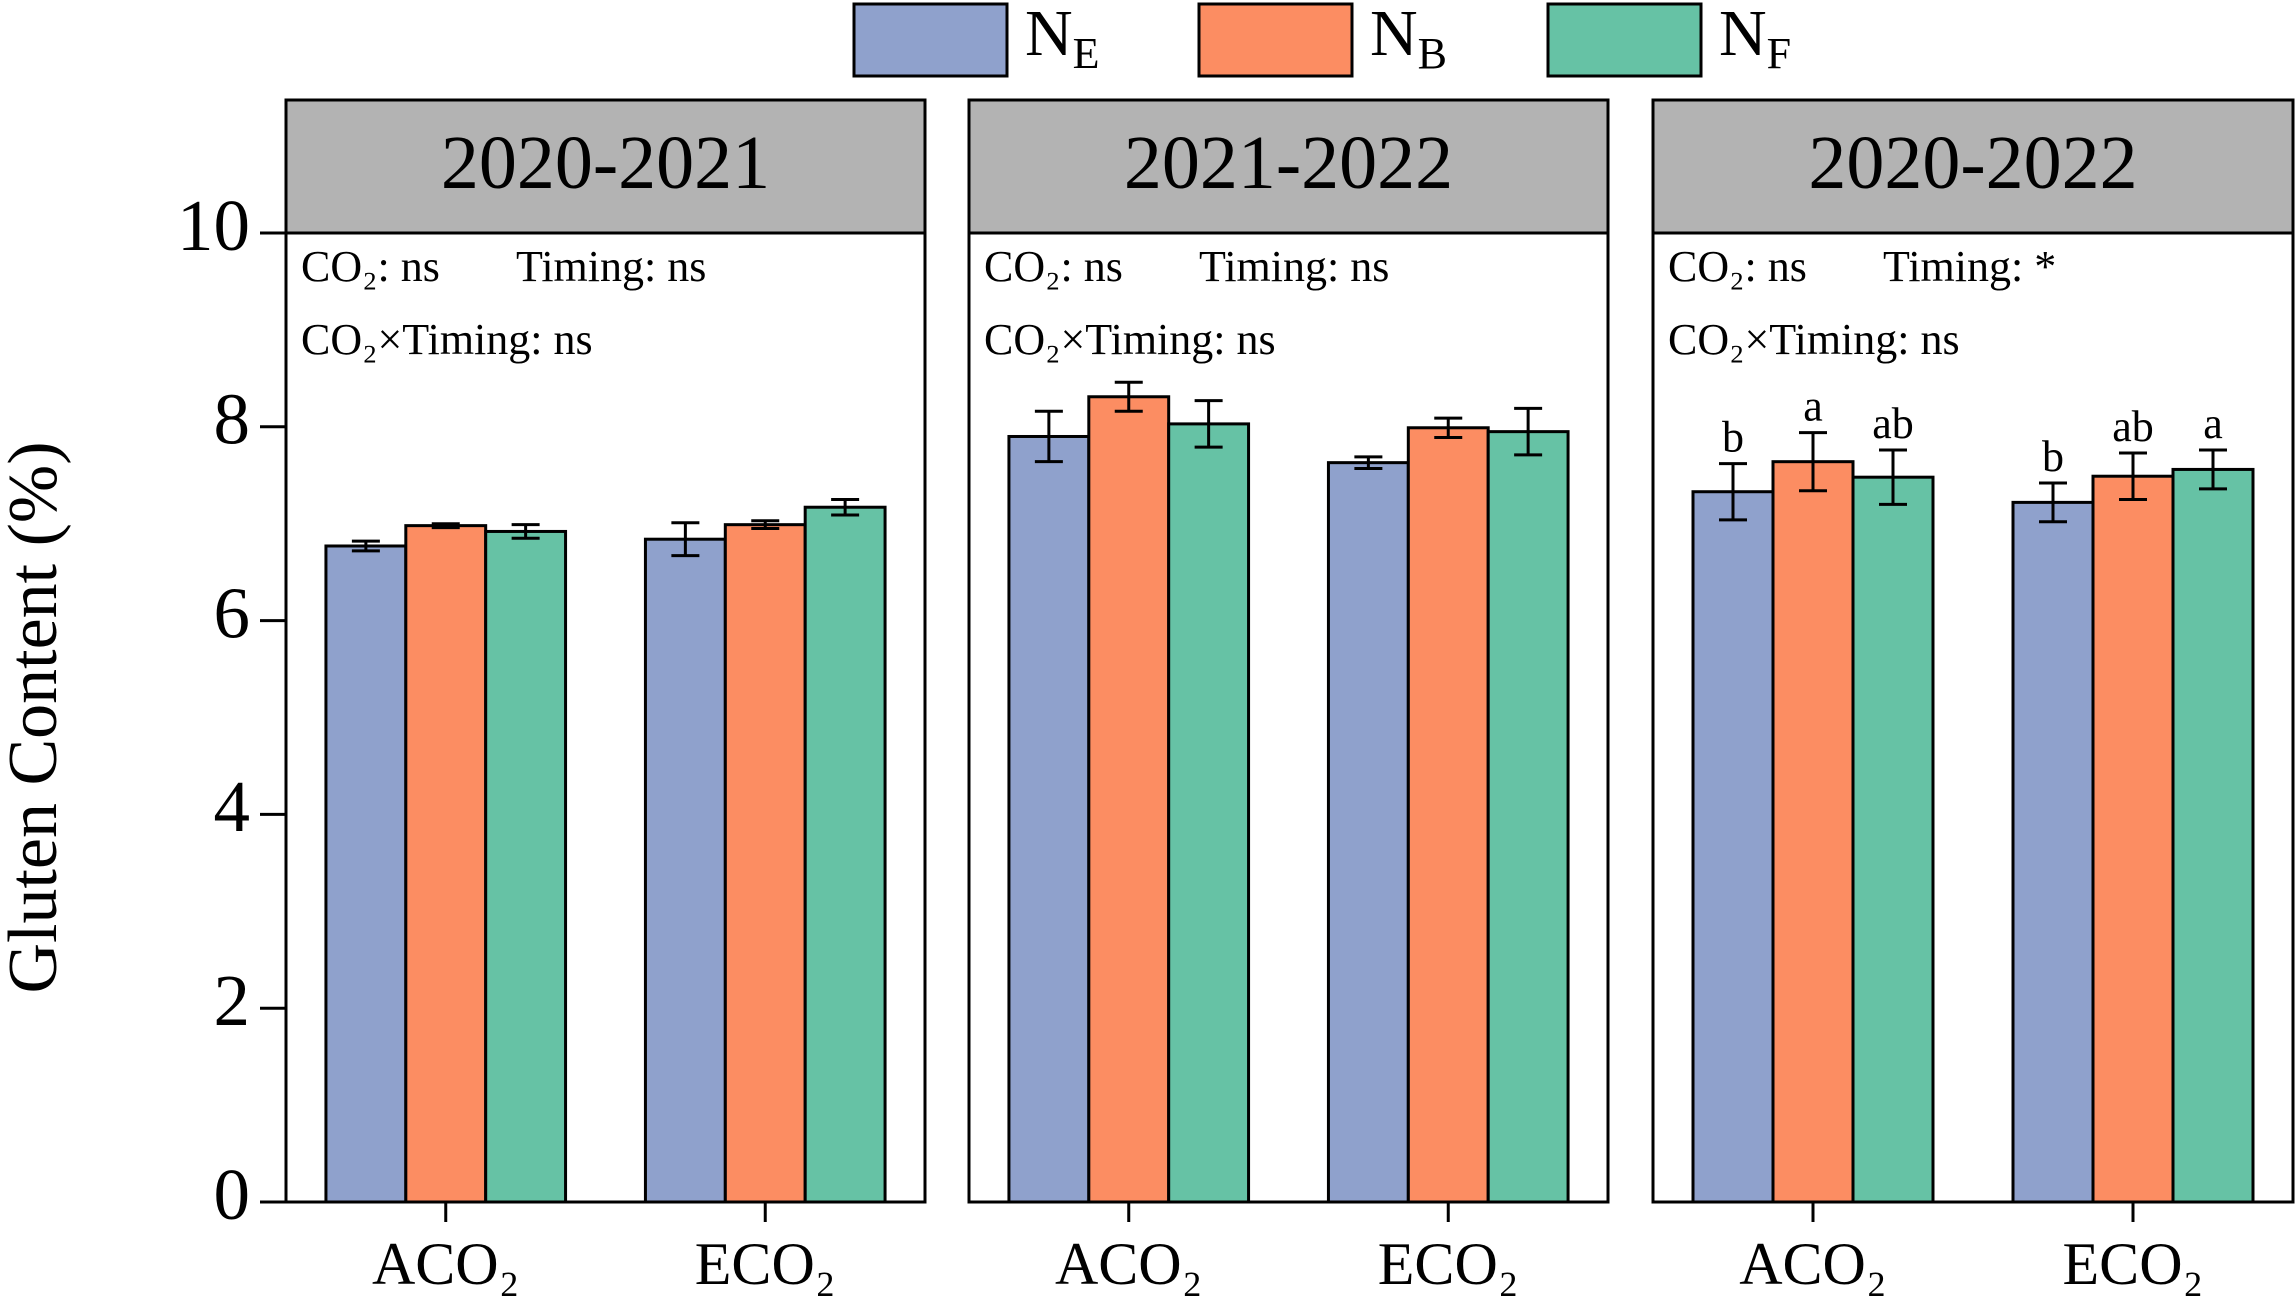  I want to click on y-tick-label: 8, so click(232, 419).